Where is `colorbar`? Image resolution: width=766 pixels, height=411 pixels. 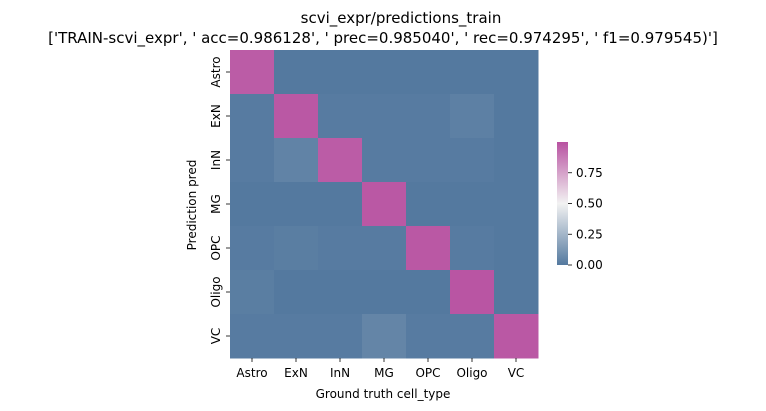 colorbar is located at coordinates (562, 203).